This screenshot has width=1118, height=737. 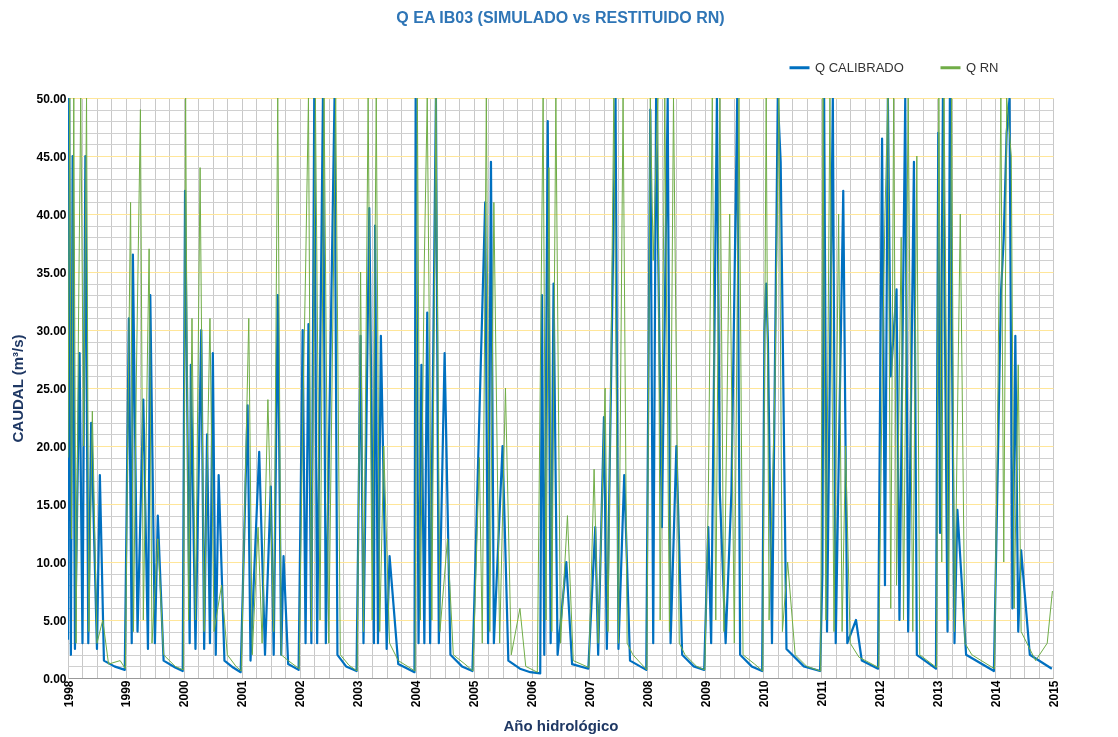 I want to click on y-tick-label: 15.00, so click(x=51, y=504).